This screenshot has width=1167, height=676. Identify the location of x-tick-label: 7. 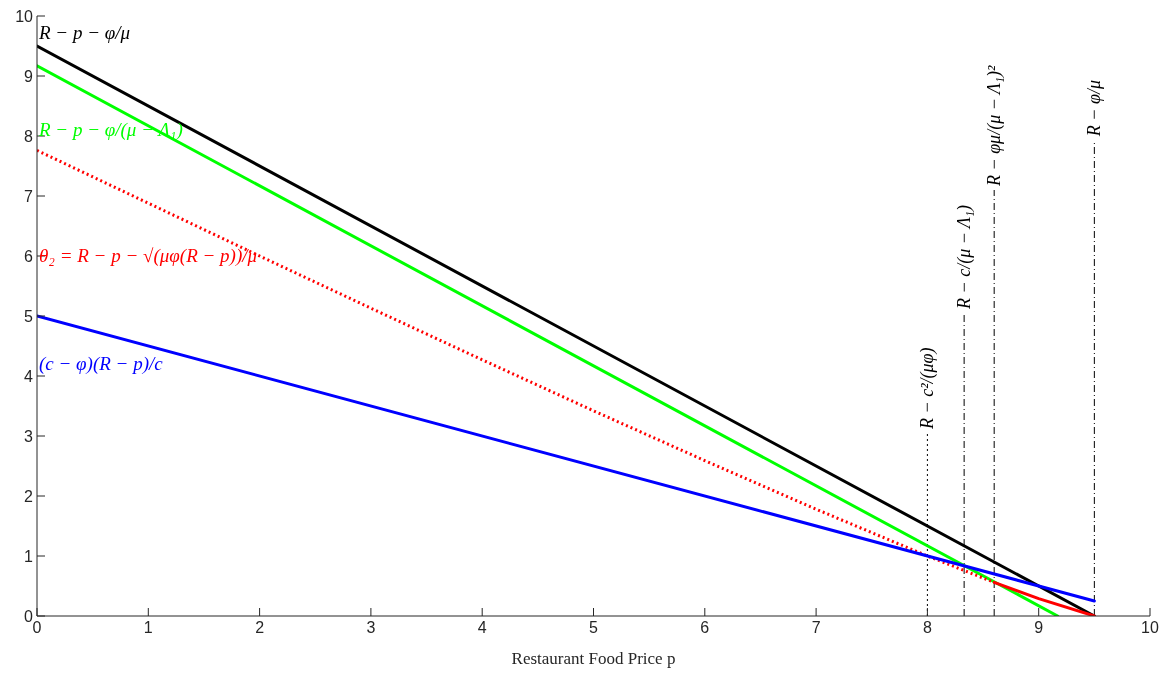
(816, 628).